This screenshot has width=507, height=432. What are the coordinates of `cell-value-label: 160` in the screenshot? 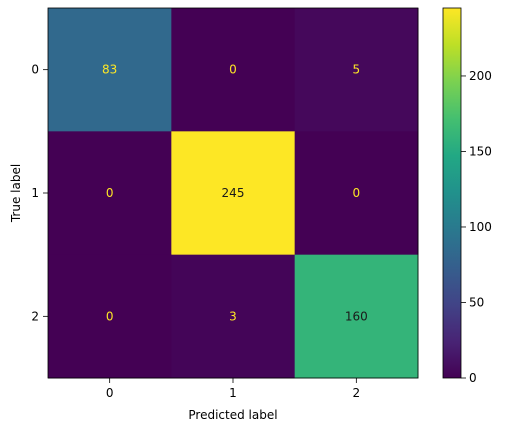 It's located at (356, 316).